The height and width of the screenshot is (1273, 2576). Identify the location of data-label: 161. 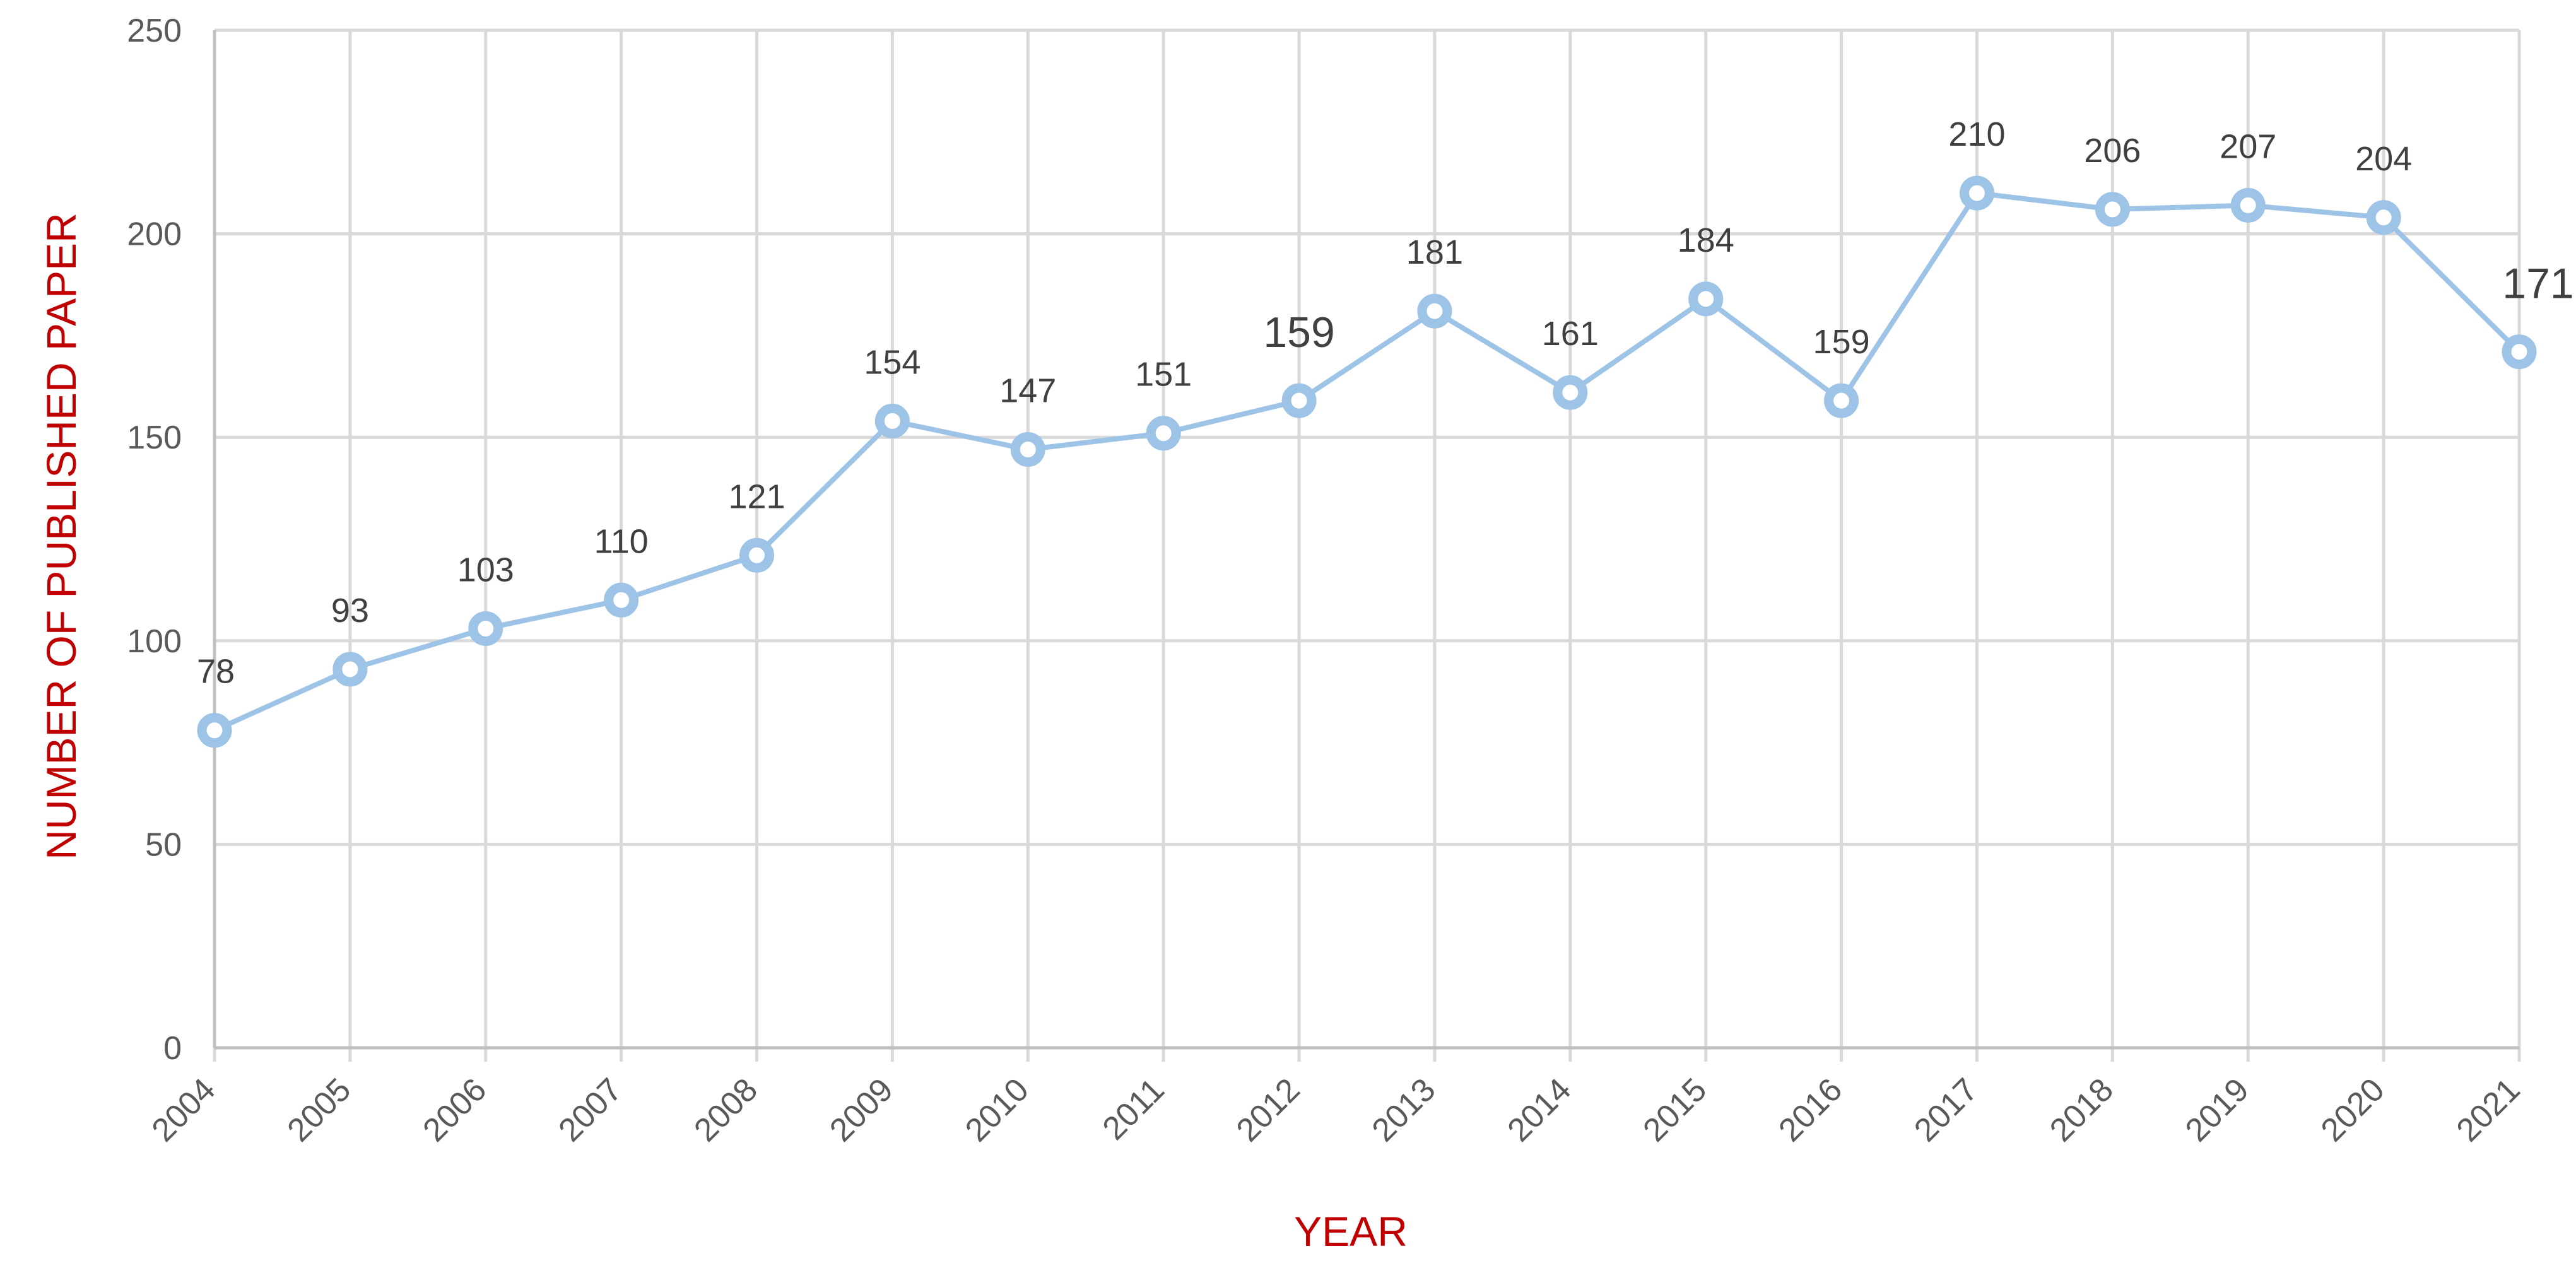
(1571, 334).